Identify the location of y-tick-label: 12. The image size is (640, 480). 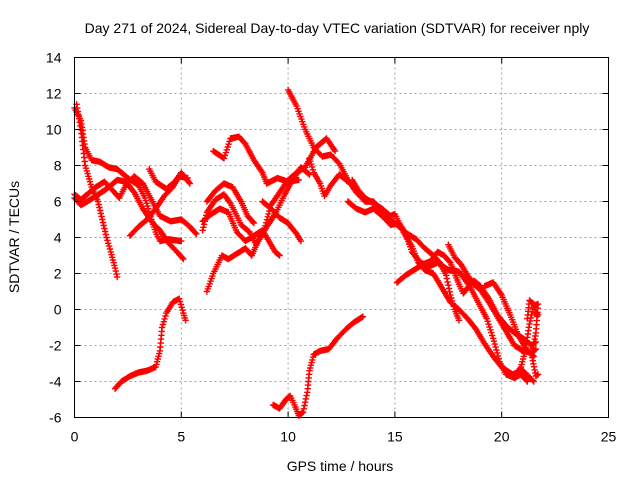
(54, 94).